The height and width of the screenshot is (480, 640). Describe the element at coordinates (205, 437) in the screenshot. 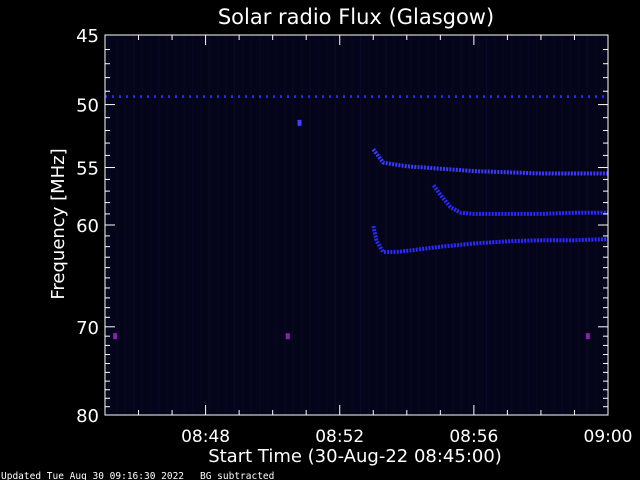

I see `x-tick-label: 08:48` at that location.